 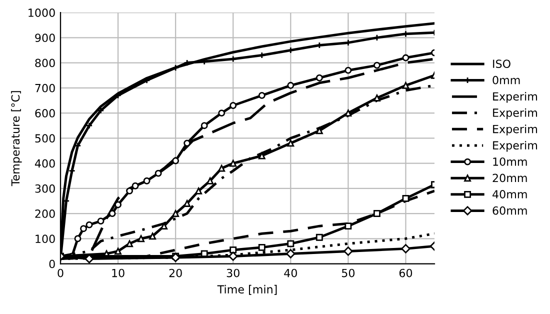 I want to click on x-axis-title: Time [min], so click(x=247, y=289).